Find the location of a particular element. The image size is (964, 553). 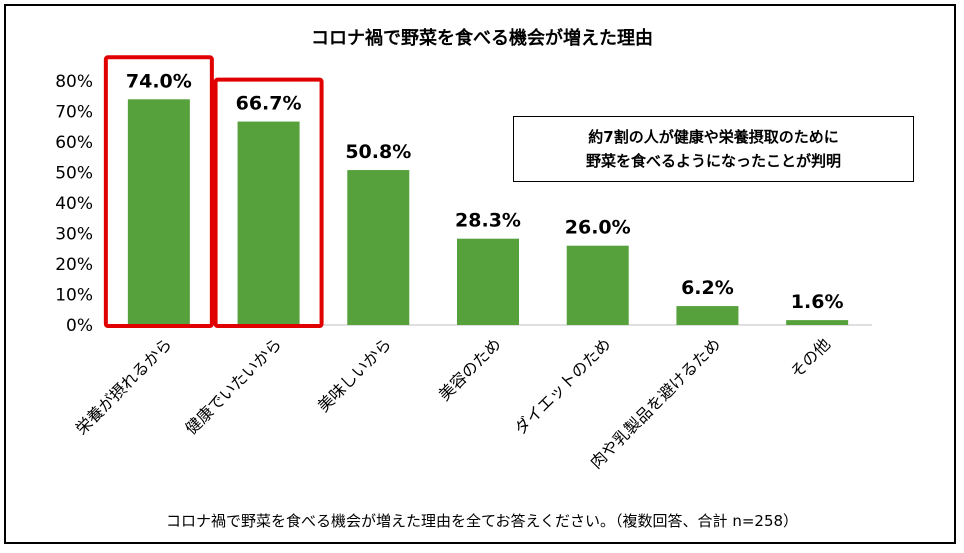

x-tick-label: その他 is located at coordinates (810, 357).